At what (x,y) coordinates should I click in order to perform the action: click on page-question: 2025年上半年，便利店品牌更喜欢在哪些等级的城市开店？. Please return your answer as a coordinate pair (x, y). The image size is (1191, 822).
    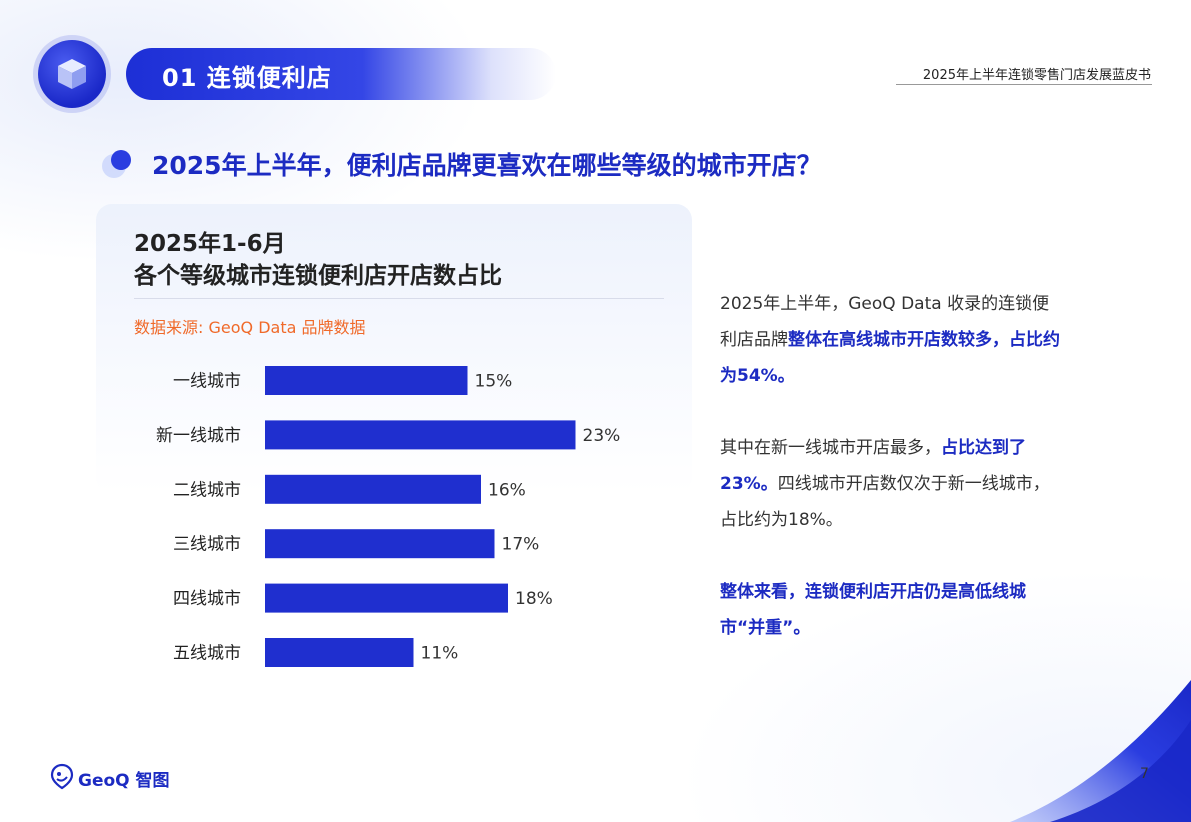
    Looking at the image, I should click on (487, 165).